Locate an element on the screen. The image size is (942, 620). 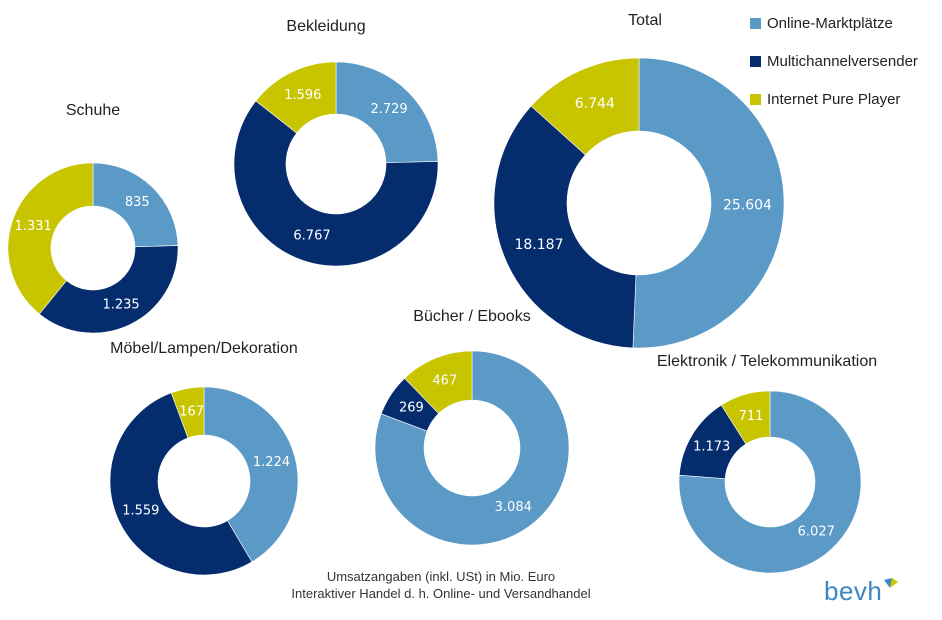
slice-schuhe-pure is located at coordinates (50, 238).